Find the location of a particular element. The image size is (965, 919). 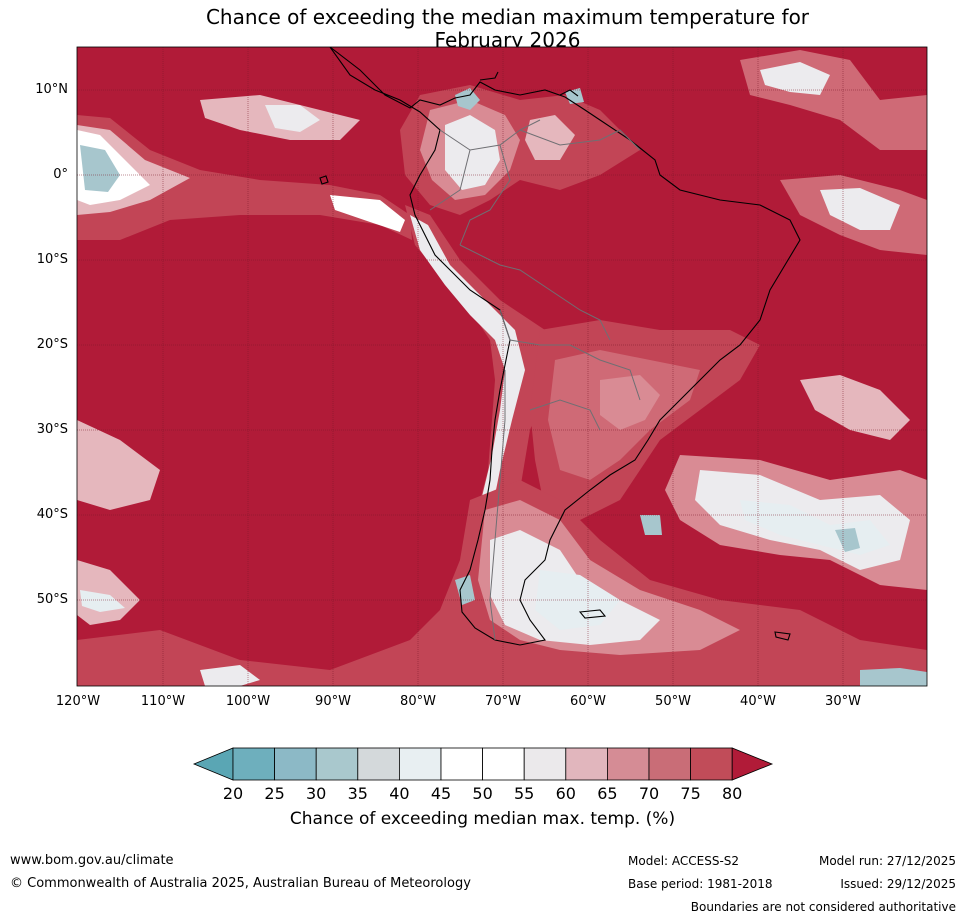

lat-label-40s: 40°S is located at coordinates (52, 514).